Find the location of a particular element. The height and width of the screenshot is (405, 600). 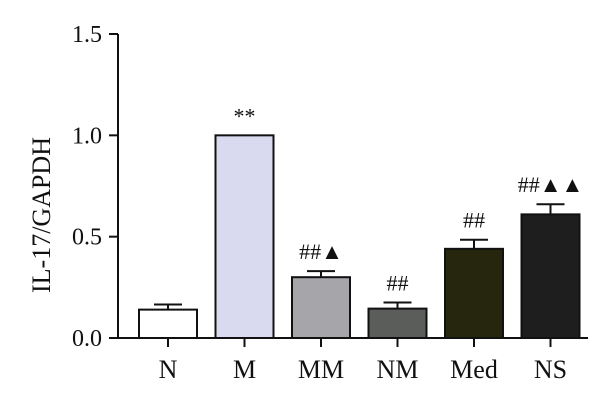

y-axis-label: IL-17/GAPDH is located at coordinates (41, 215).